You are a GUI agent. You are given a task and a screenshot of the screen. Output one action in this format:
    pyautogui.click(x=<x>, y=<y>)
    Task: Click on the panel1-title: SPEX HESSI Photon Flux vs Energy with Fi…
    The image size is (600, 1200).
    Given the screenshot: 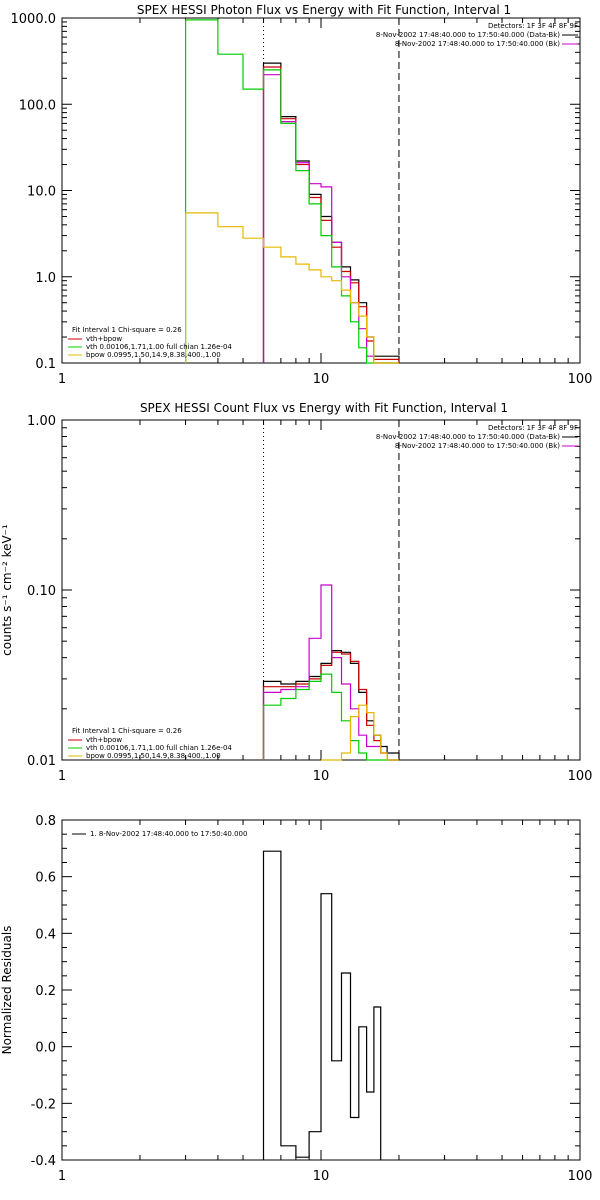 What is the action you would take?
    pyautogui.click(x=324, y=10)
    